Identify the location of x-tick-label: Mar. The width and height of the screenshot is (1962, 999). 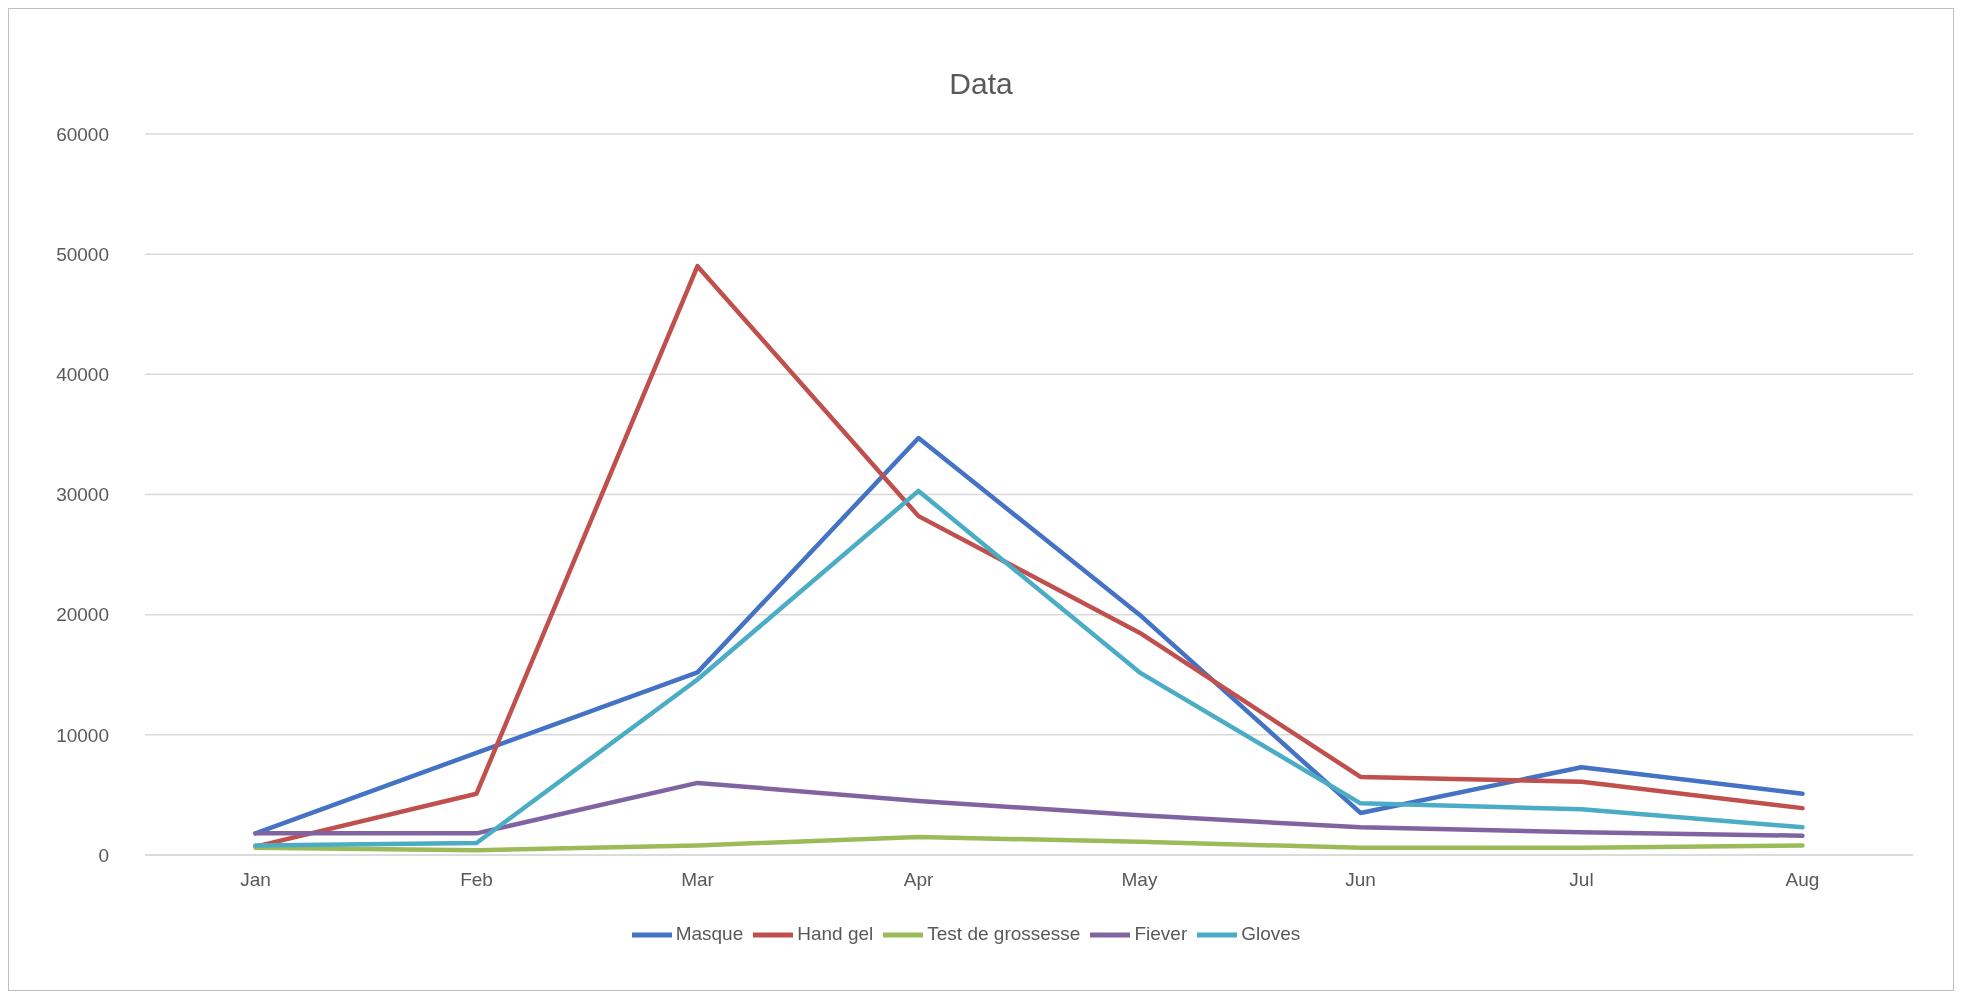
(698, 880).